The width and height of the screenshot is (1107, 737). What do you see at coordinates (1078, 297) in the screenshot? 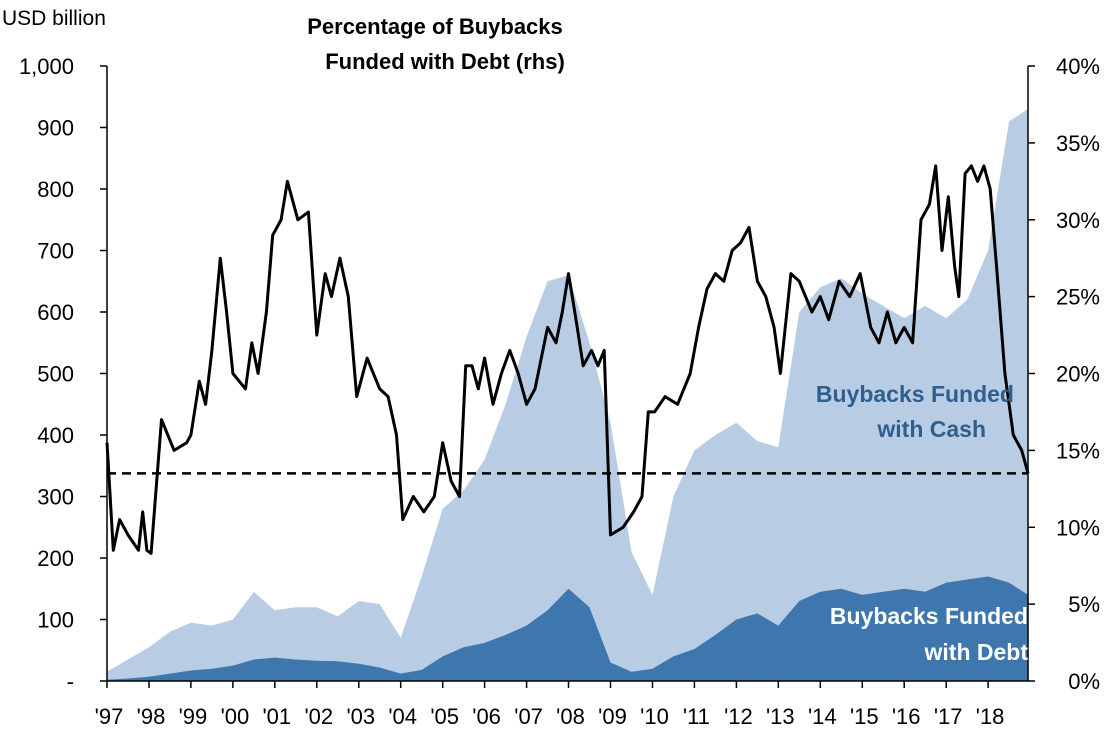
I see `y-right-tick-label: 25%` at bounding box center [1078, 297].